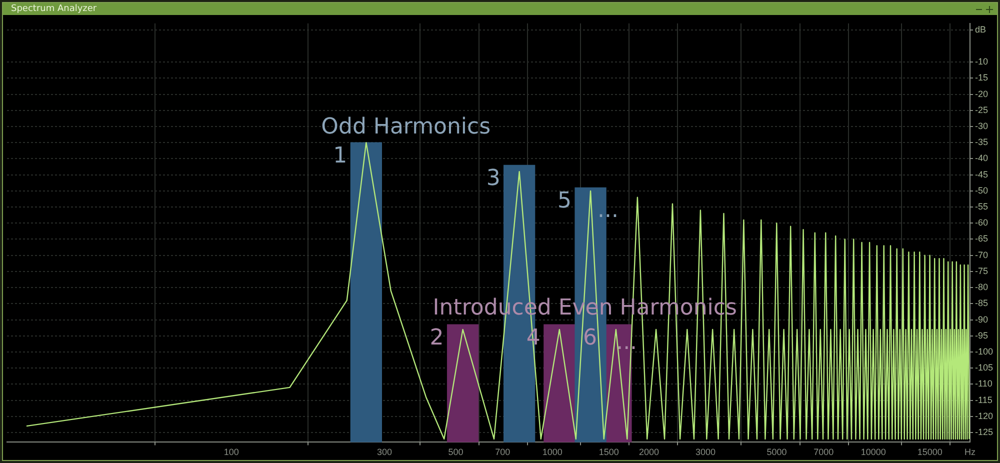 This screenshot has height=463, width=1000. I want to click on series-label: Odd Harmonics, so click(406, 127).